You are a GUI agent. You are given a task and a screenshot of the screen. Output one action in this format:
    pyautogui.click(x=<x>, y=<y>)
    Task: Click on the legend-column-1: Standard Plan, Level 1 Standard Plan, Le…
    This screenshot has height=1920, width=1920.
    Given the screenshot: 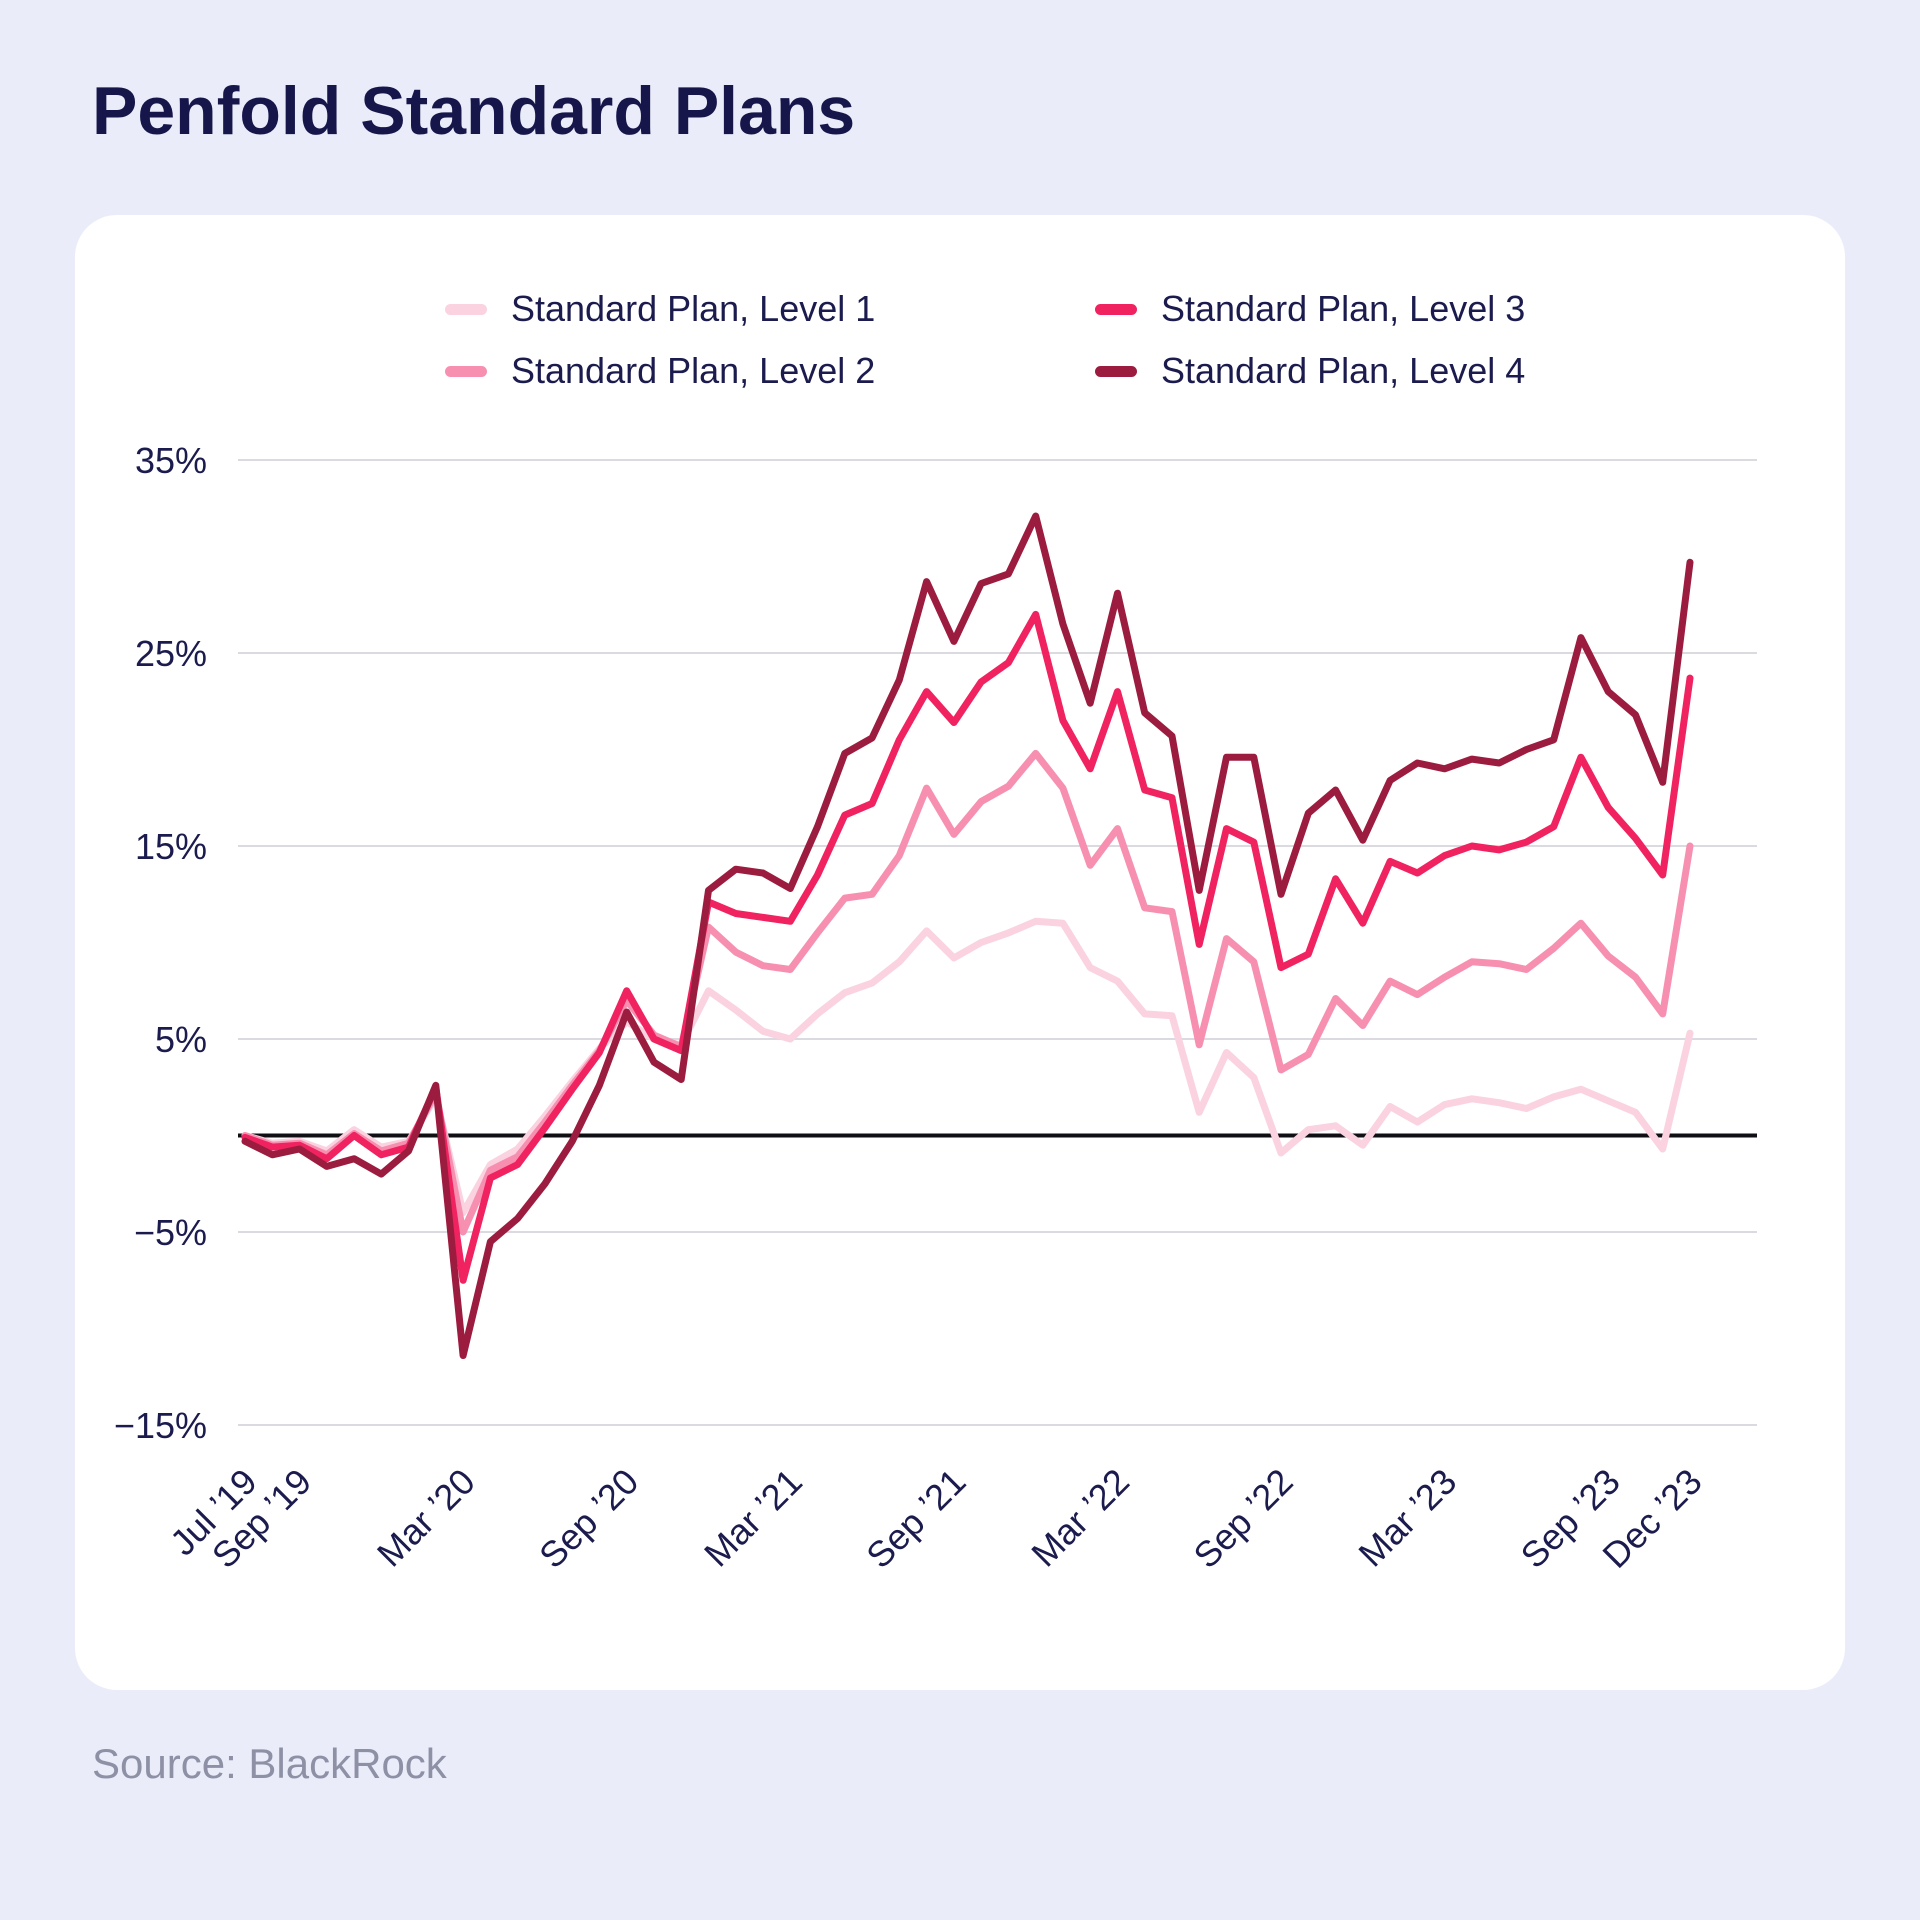 What is the action you would take?
    pyautogui.click(x=660, y=340)
    